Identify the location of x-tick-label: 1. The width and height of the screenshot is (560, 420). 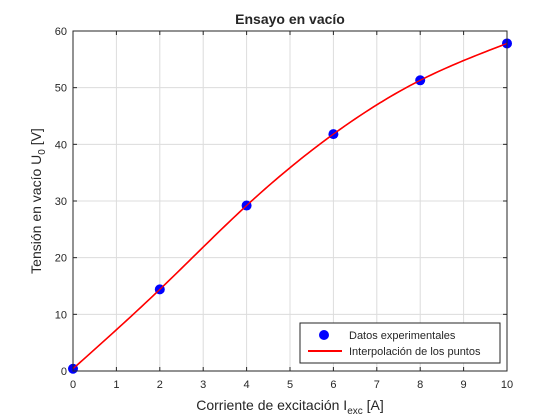
(116, 385).